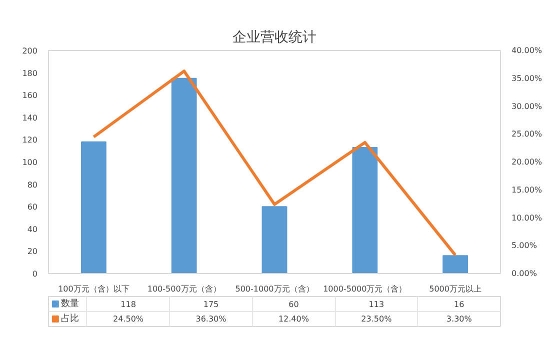 Image resolution: width=558 pixels, height=340 pixels. Describe the element at coordinates (32, 229) in the screenshot. I see `y-tick-label: 40` at that location.